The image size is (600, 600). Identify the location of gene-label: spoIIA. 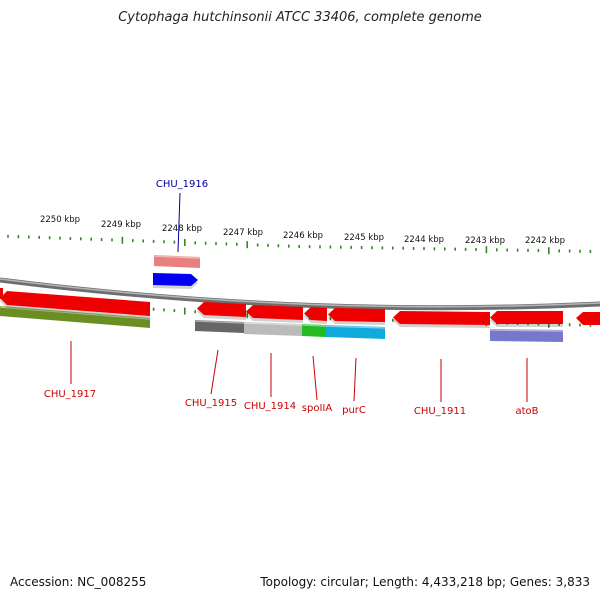
(317, 408).